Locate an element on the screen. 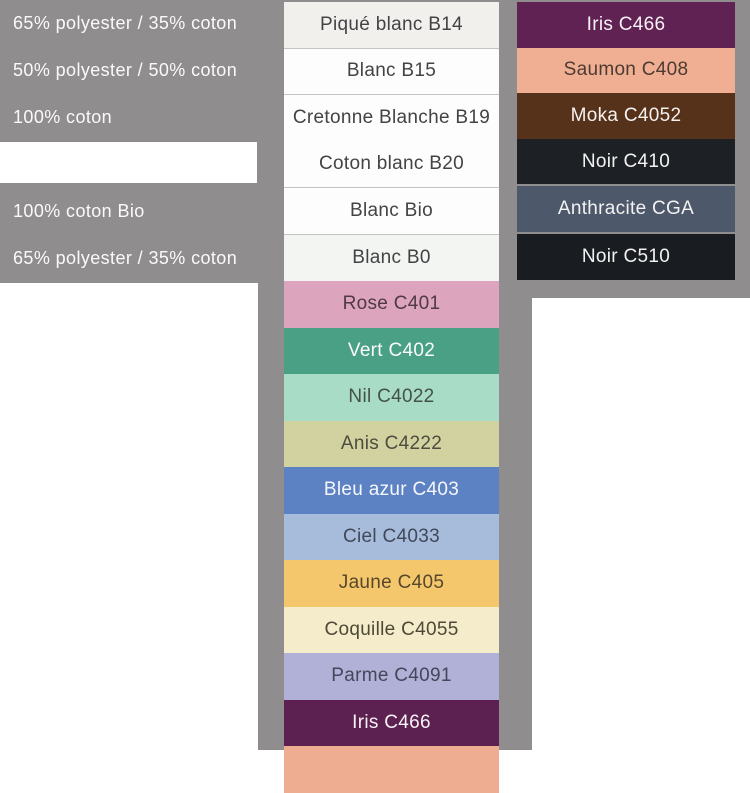 This screenshot has height=793, width=750. swatch-label: Coquille C4055 is located at coordinates (391, 629).